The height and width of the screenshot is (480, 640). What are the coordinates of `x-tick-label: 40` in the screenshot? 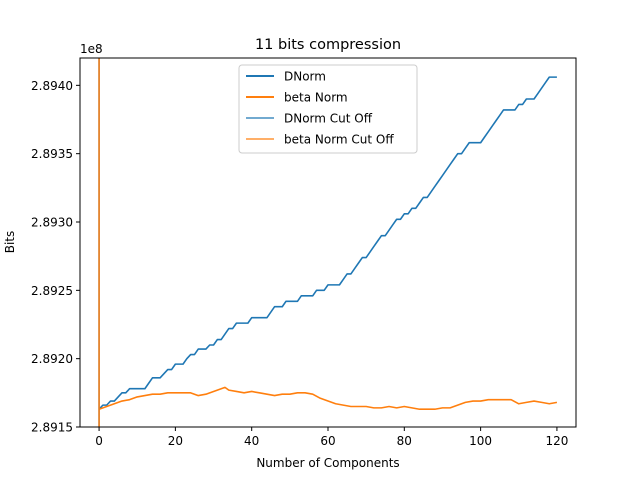 It's located at (251, 441).